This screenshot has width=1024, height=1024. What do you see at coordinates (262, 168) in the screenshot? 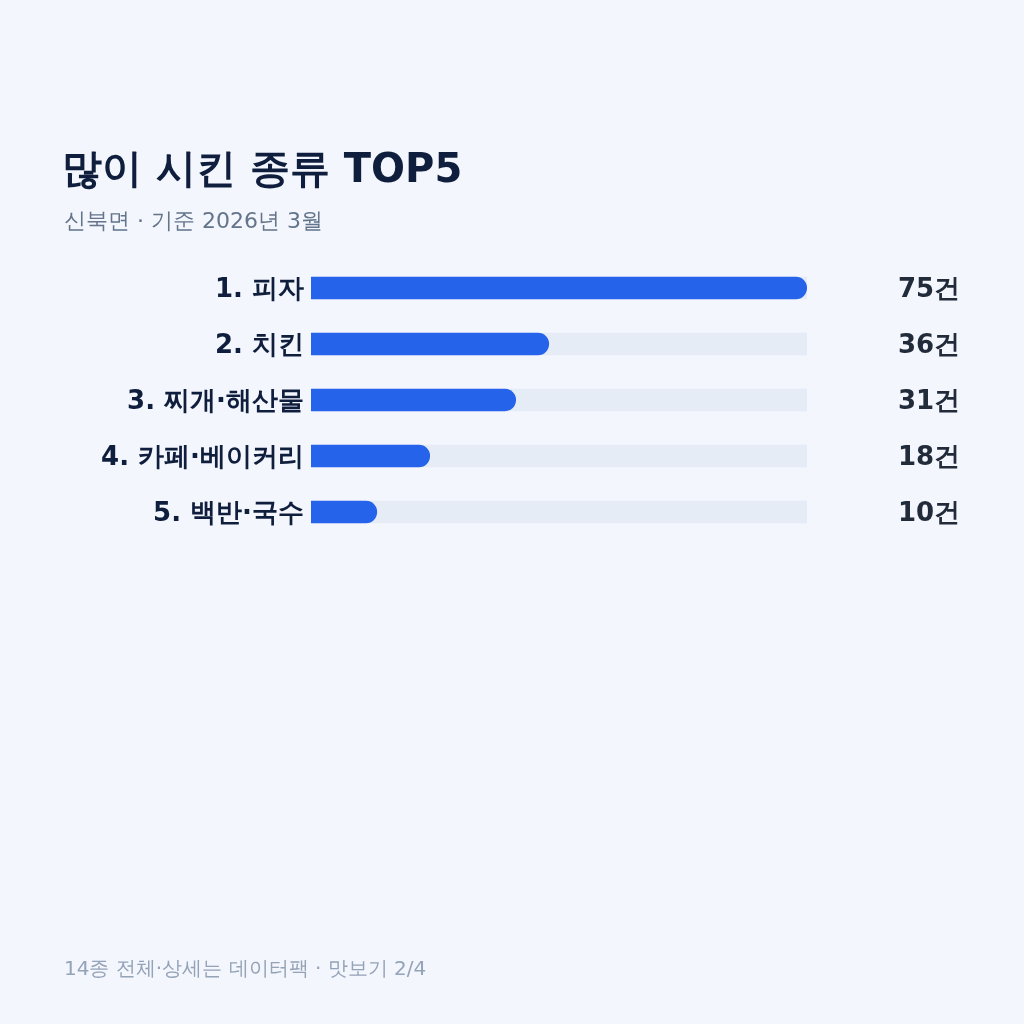
I see `chart-title: 많이 시킨 종류 TOP5` at bounding box center [262, 168].